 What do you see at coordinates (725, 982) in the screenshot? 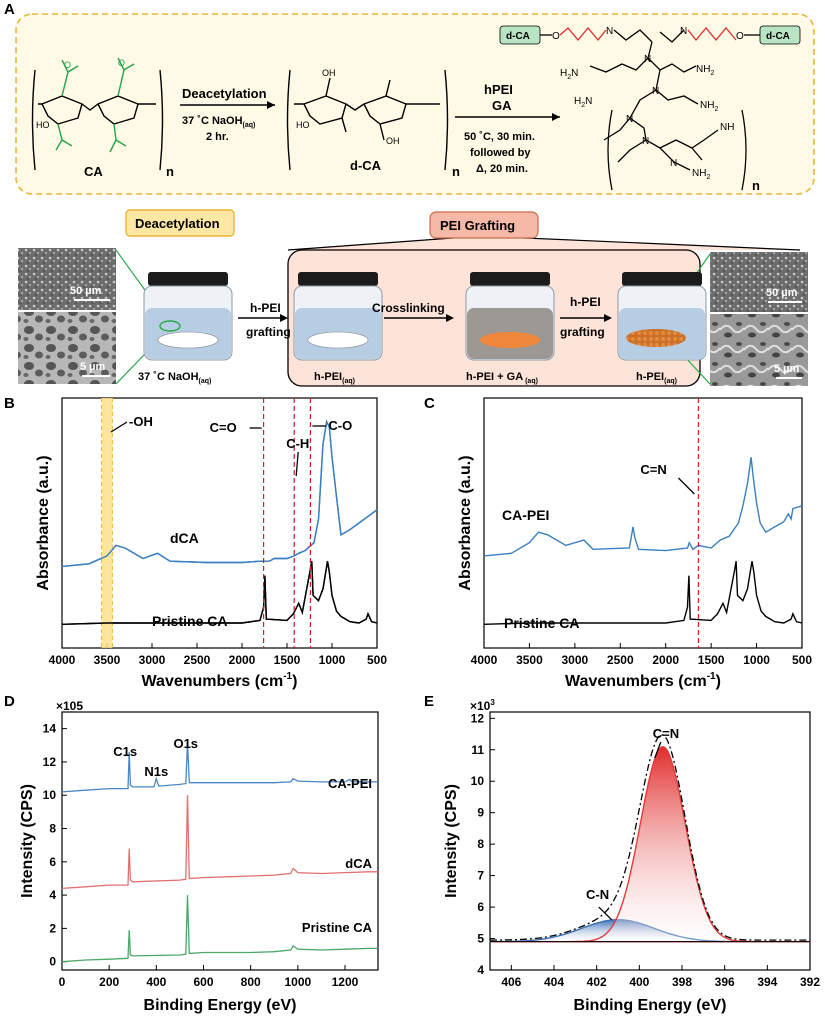
I see `x-tick-label: 396` at bounding box center [725, 982].